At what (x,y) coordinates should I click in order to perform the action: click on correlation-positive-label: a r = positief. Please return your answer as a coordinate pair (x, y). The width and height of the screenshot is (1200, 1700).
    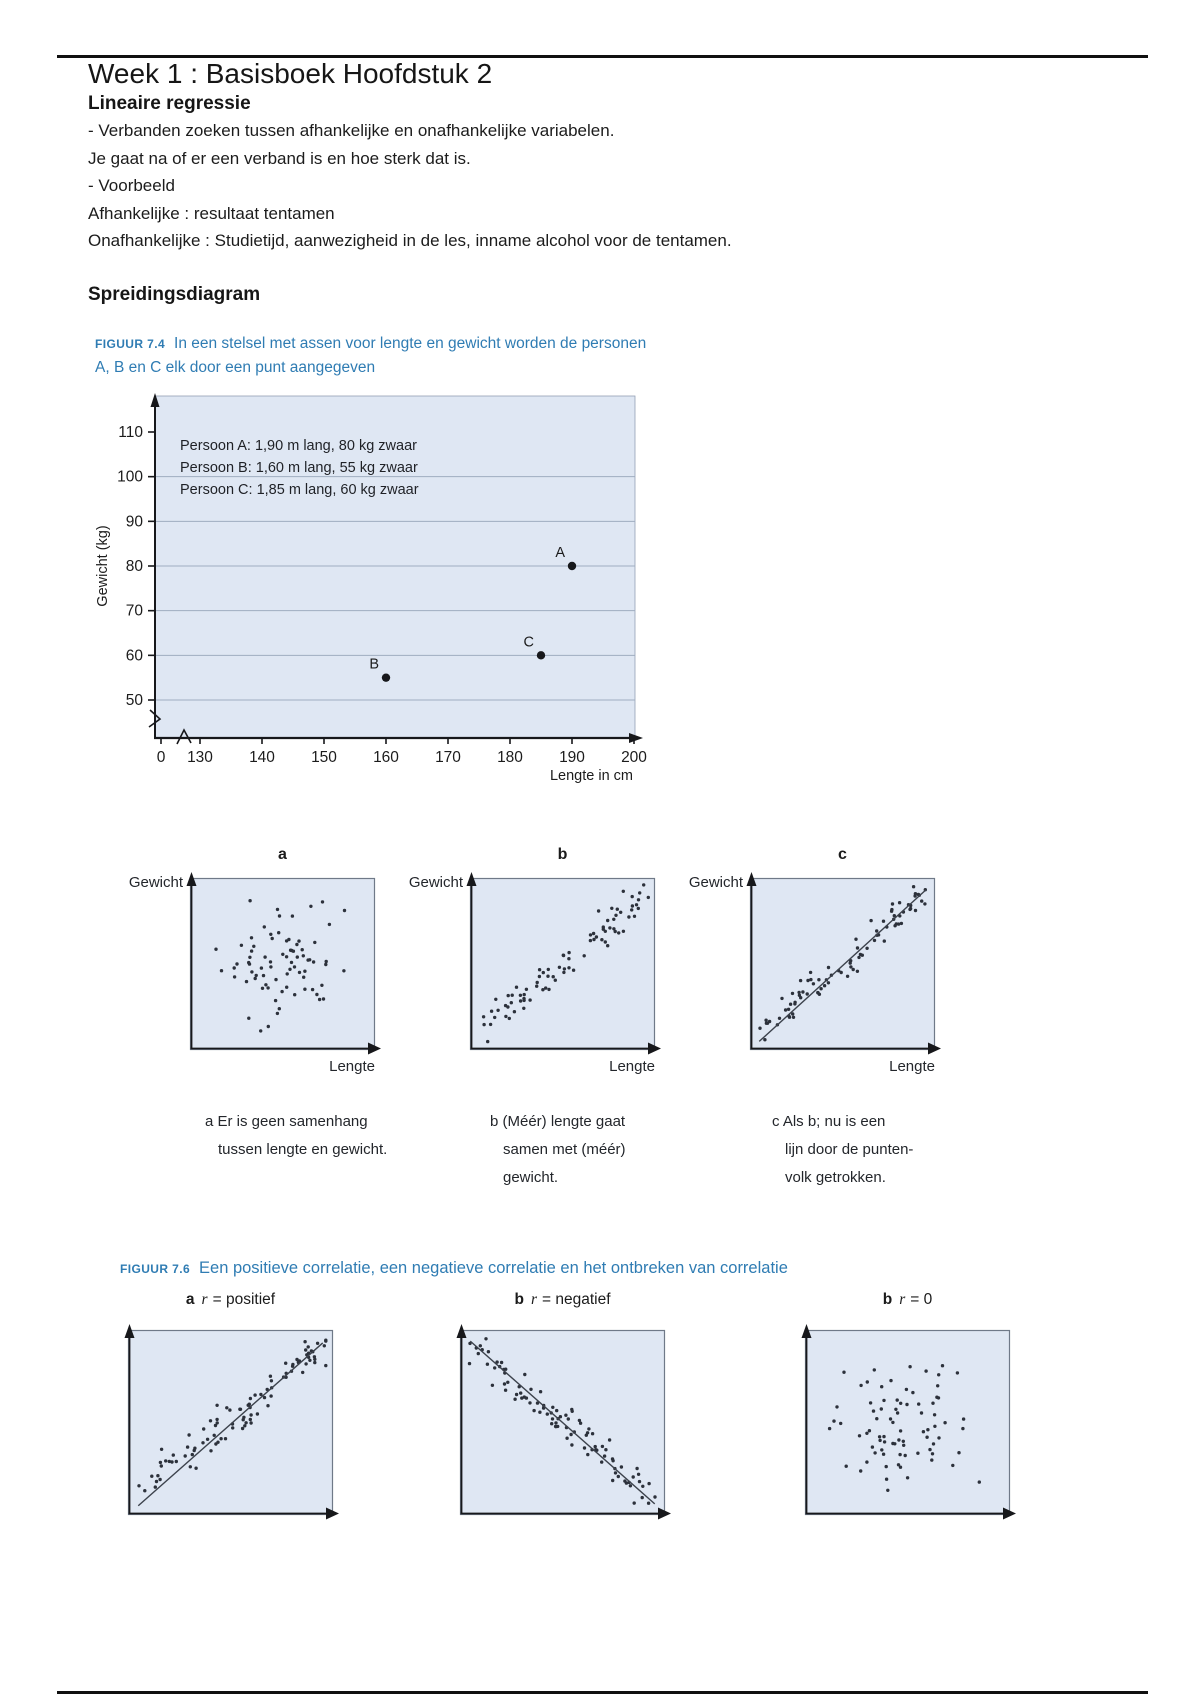
    Looking at the image, I should click on (230, 1300).